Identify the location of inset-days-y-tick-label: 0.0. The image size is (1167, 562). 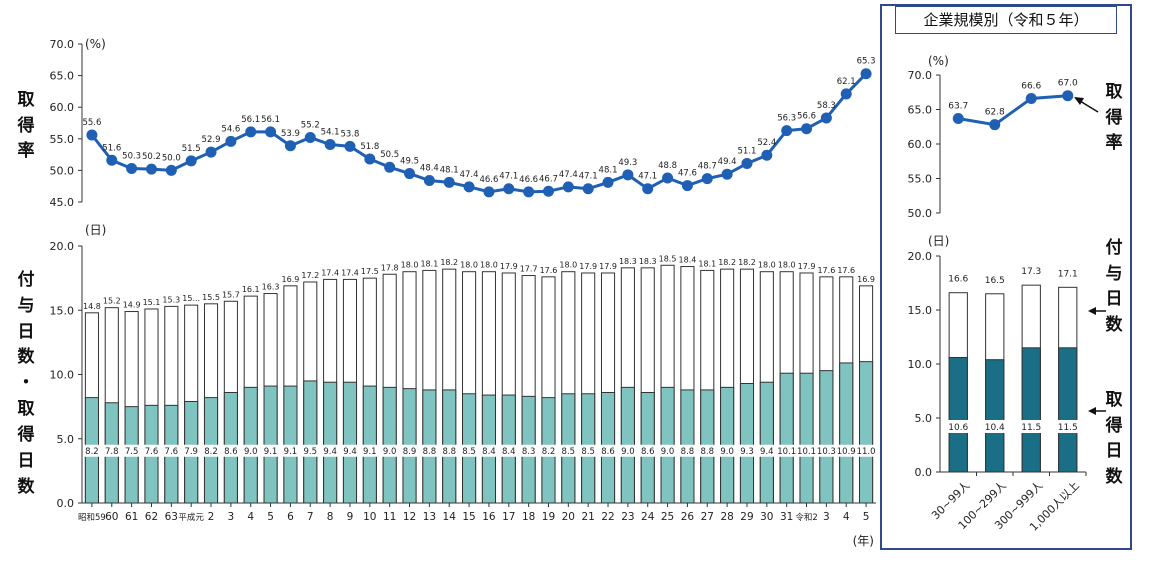
(924, 472).